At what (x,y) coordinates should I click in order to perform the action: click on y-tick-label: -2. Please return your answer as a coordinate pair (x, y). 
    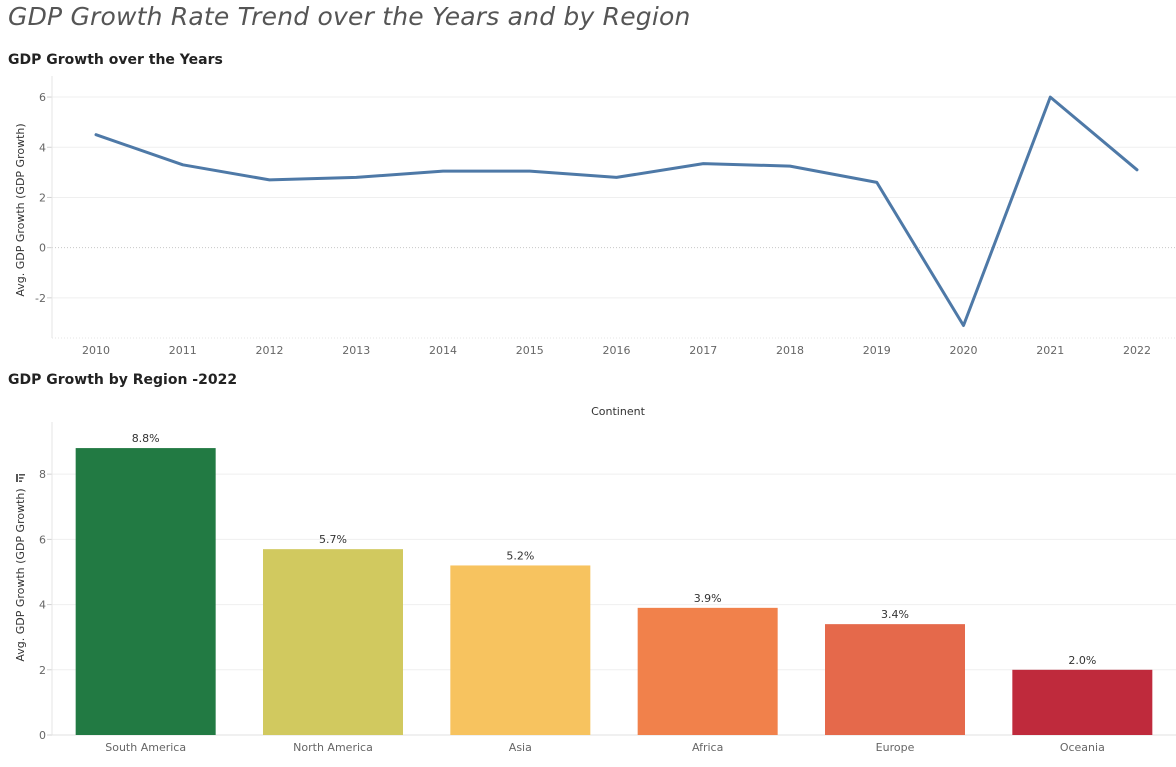
    Looking at the image, I should click on (40, 298).